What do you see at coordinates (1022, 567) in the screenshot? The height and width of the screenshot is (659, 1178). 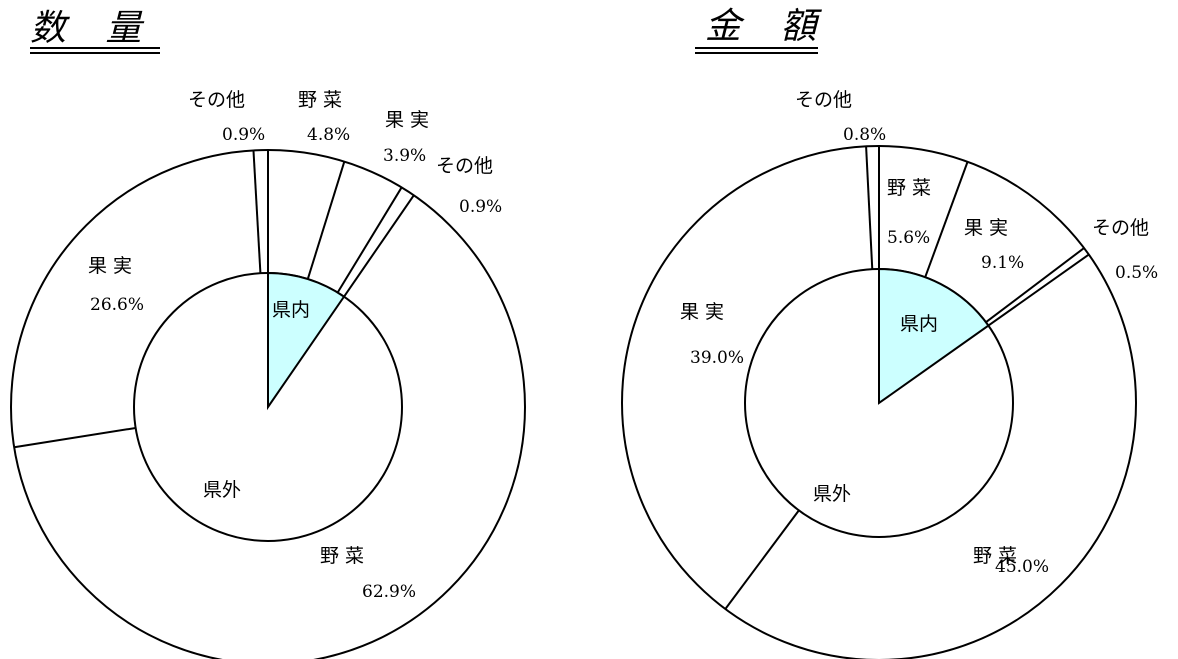 I see `label-value: 45.0%` at bounding box center [1022, 567].